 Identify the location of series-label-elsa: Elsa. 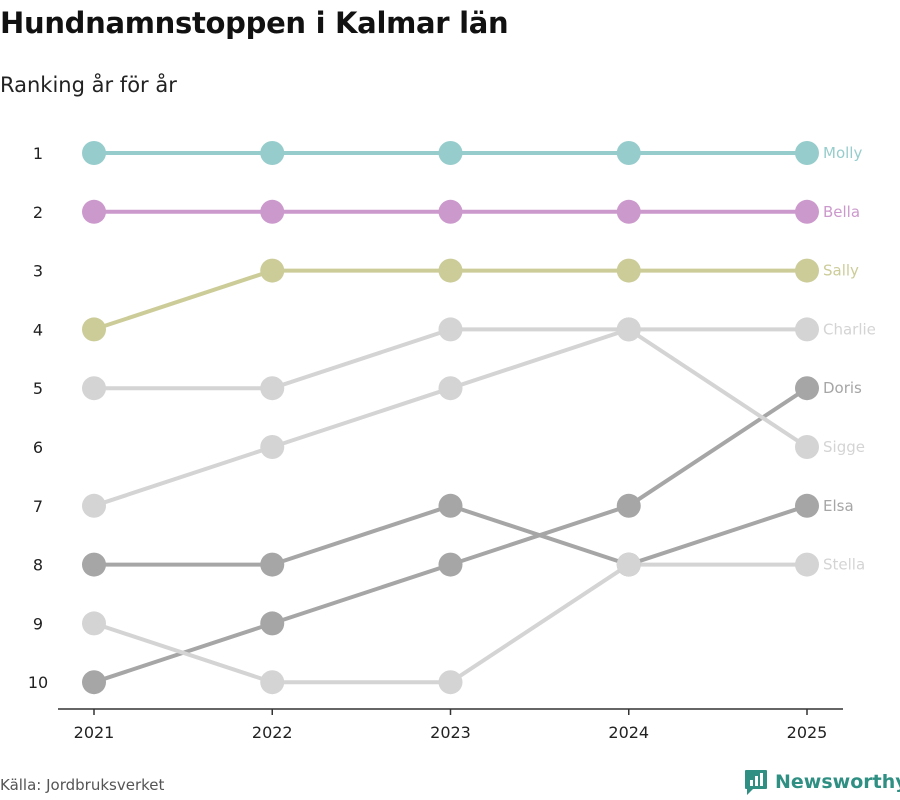
(838, 506).